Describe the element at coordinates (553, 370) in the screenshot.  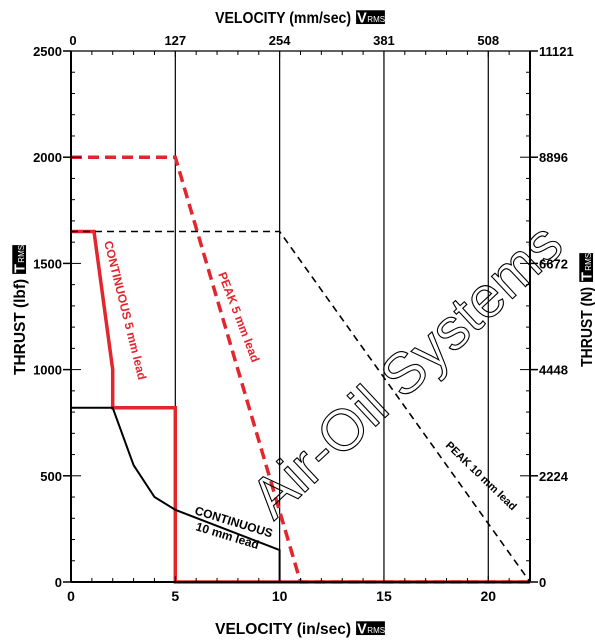
I see `y-right-tick-label: 4448` at that location.